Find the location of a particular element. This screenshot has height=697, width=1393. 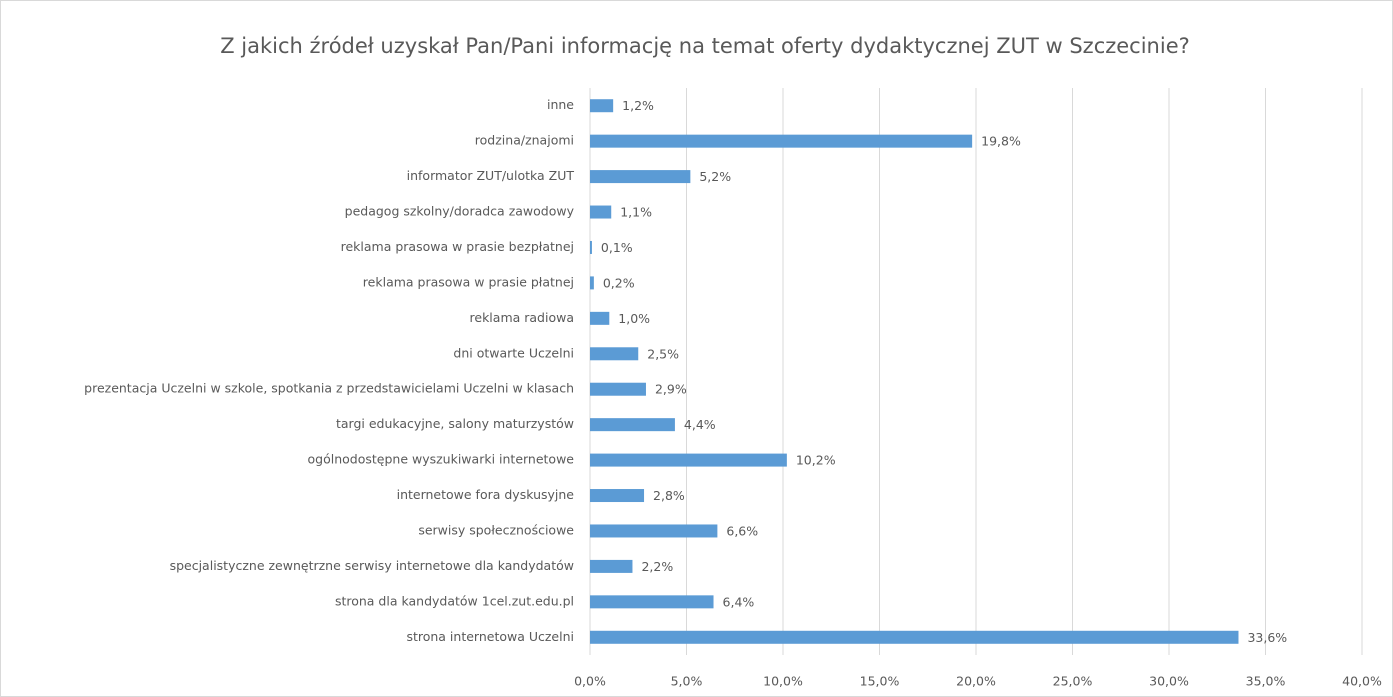

data-label: 33,6% is located at coordinates (1267, 637).